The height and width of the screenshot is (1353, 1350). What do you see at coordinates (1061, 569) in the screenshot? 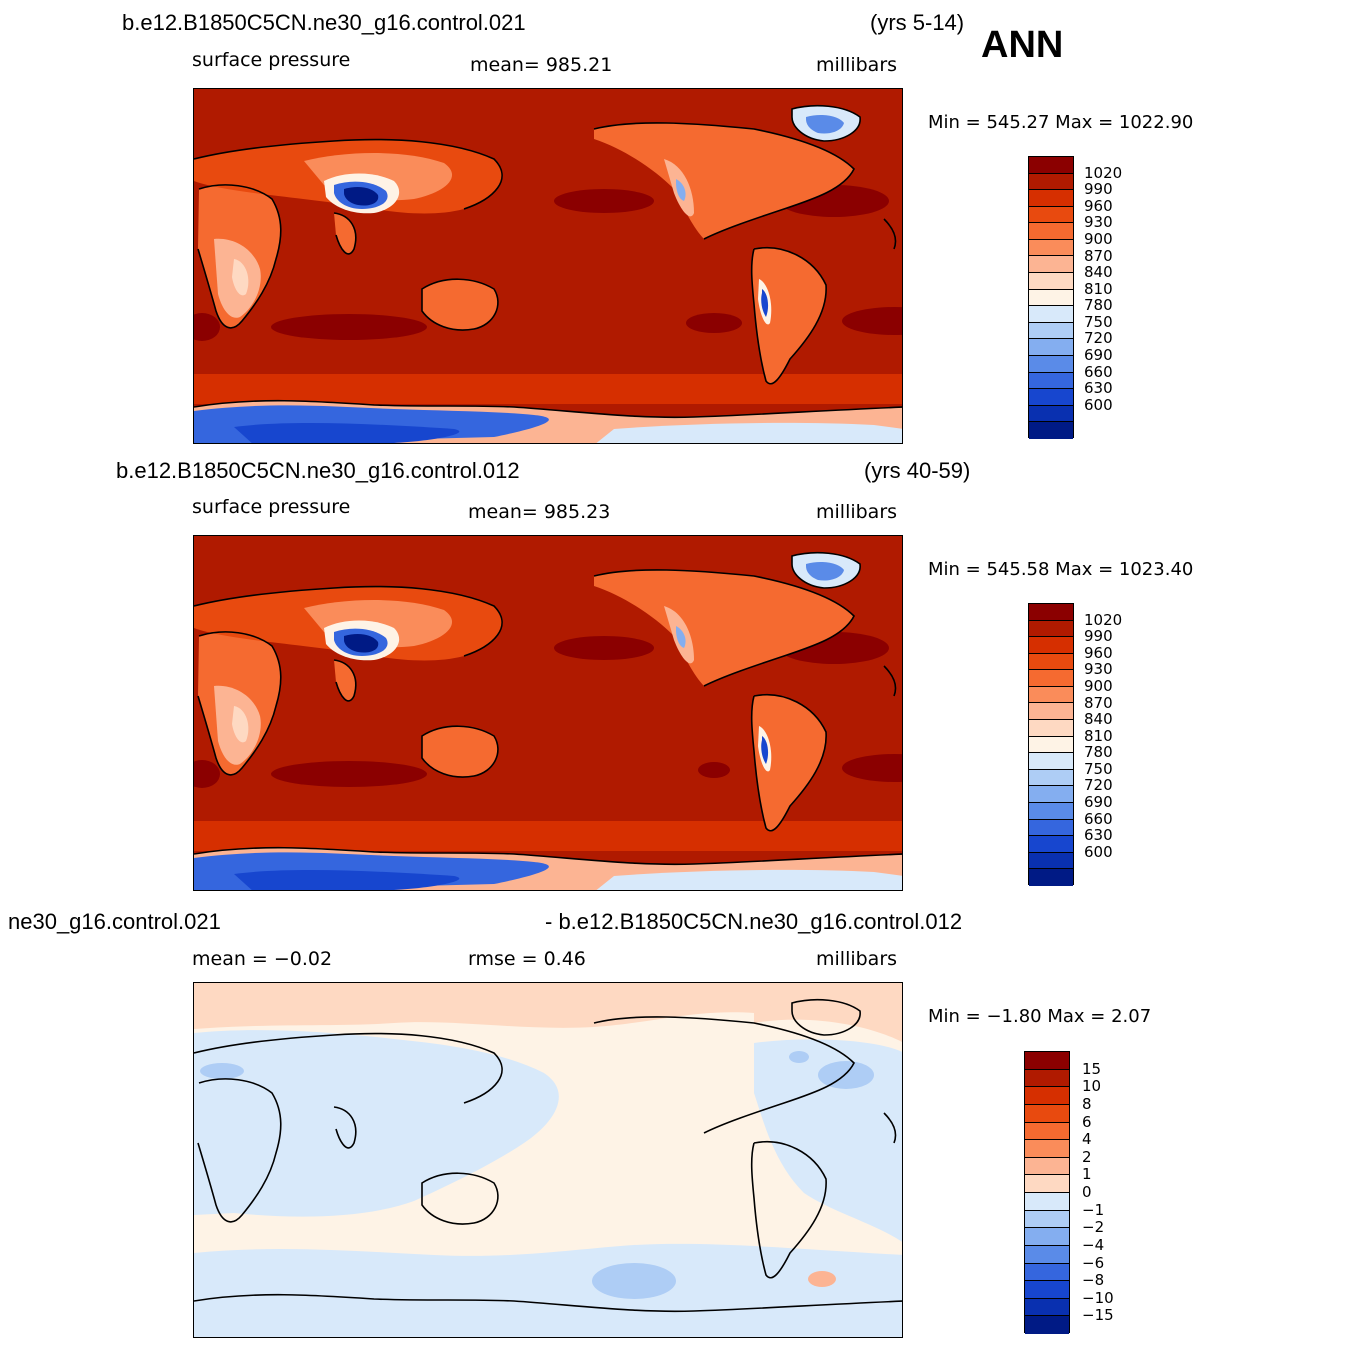
I see `panel2-minmax: Min = 545.58 Max = 1023.40` at bounding box center [1061, 569].